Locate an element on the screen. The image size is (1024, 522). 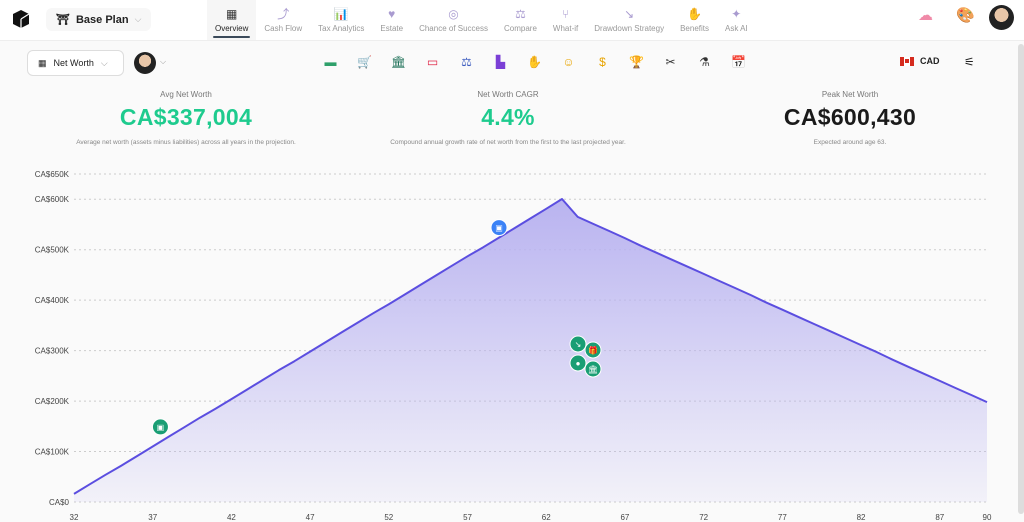
tab-drawdown-strategy: ↘ Drawdown Strategy is located at coordinates (629, 20).